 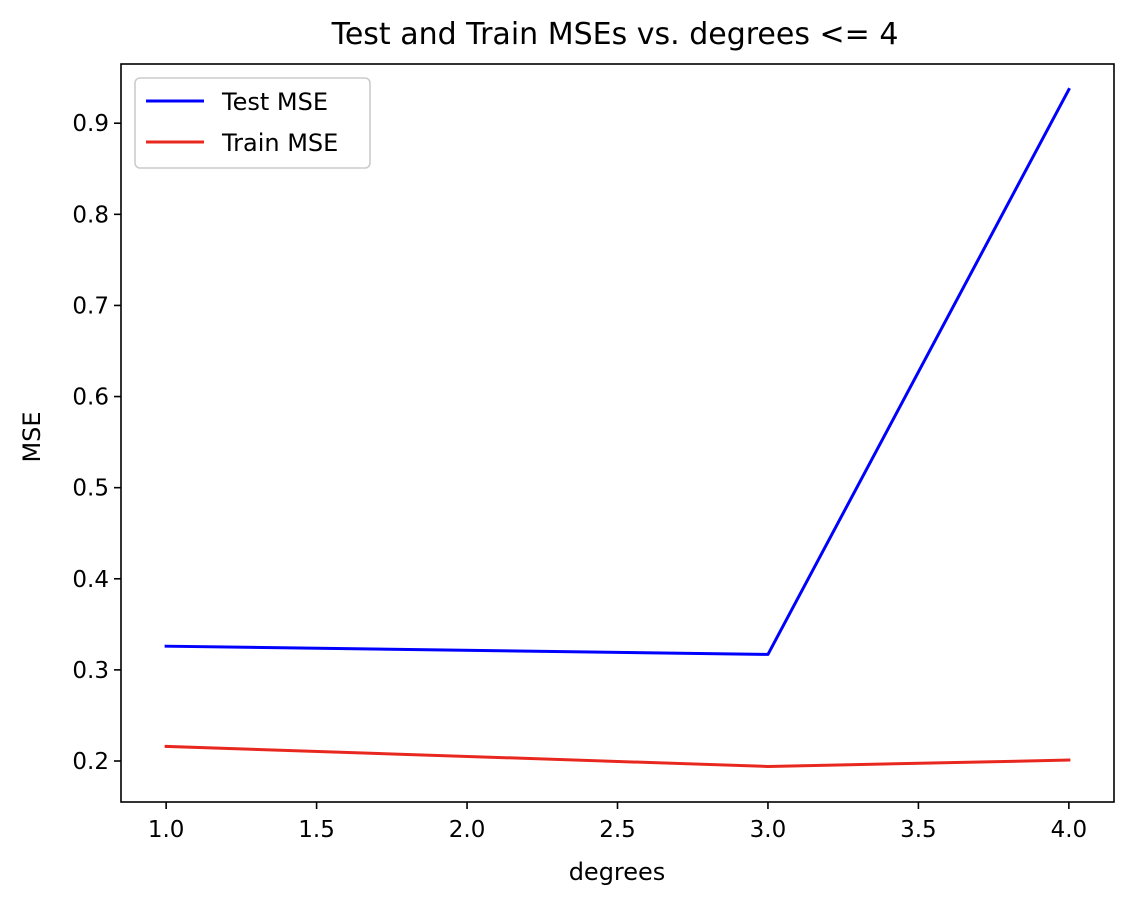 I want to click on x-tick-label: 1.0, so click(x=166, y=830).